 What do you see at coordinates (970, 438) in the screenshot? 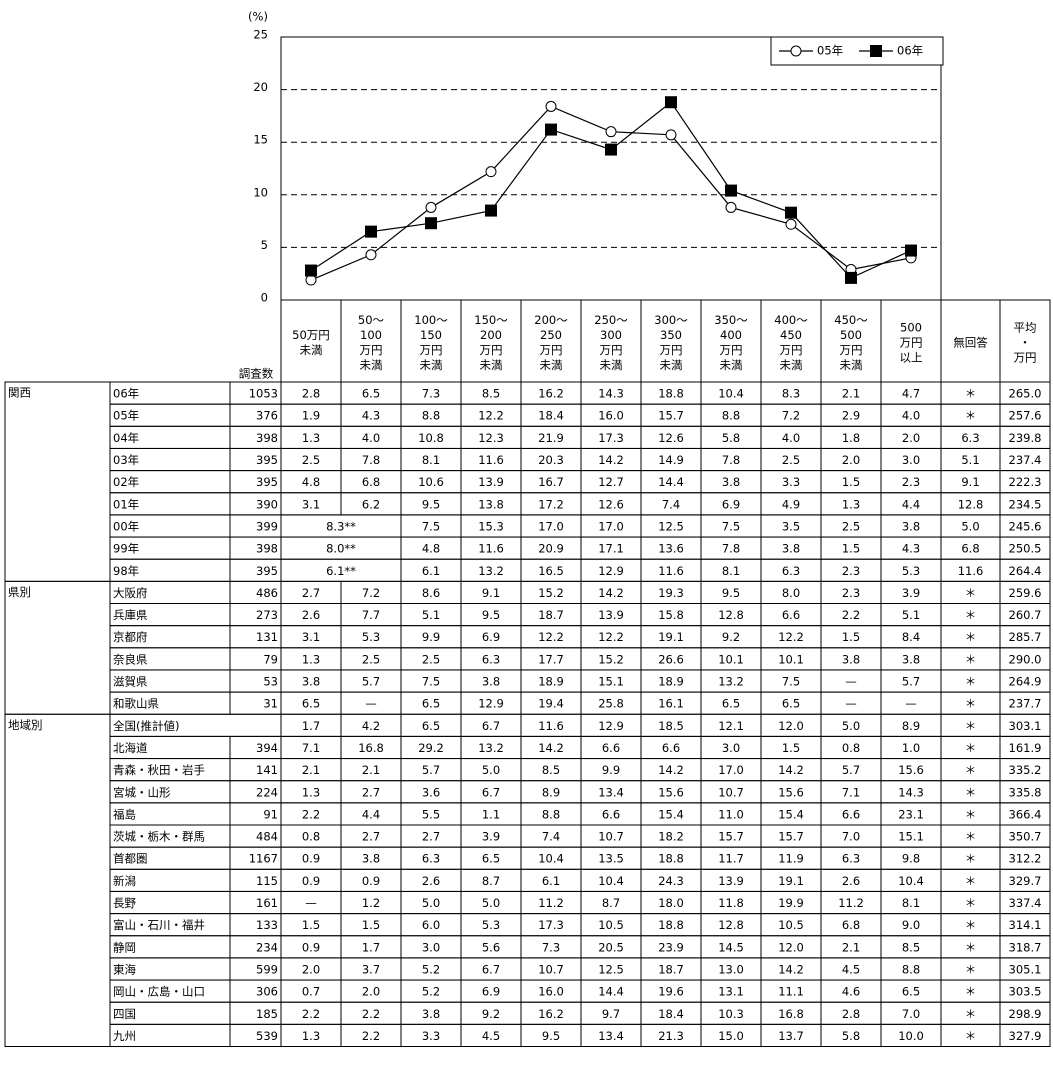
I see `cell-value: 6.3` at bounding box center [970, 438].